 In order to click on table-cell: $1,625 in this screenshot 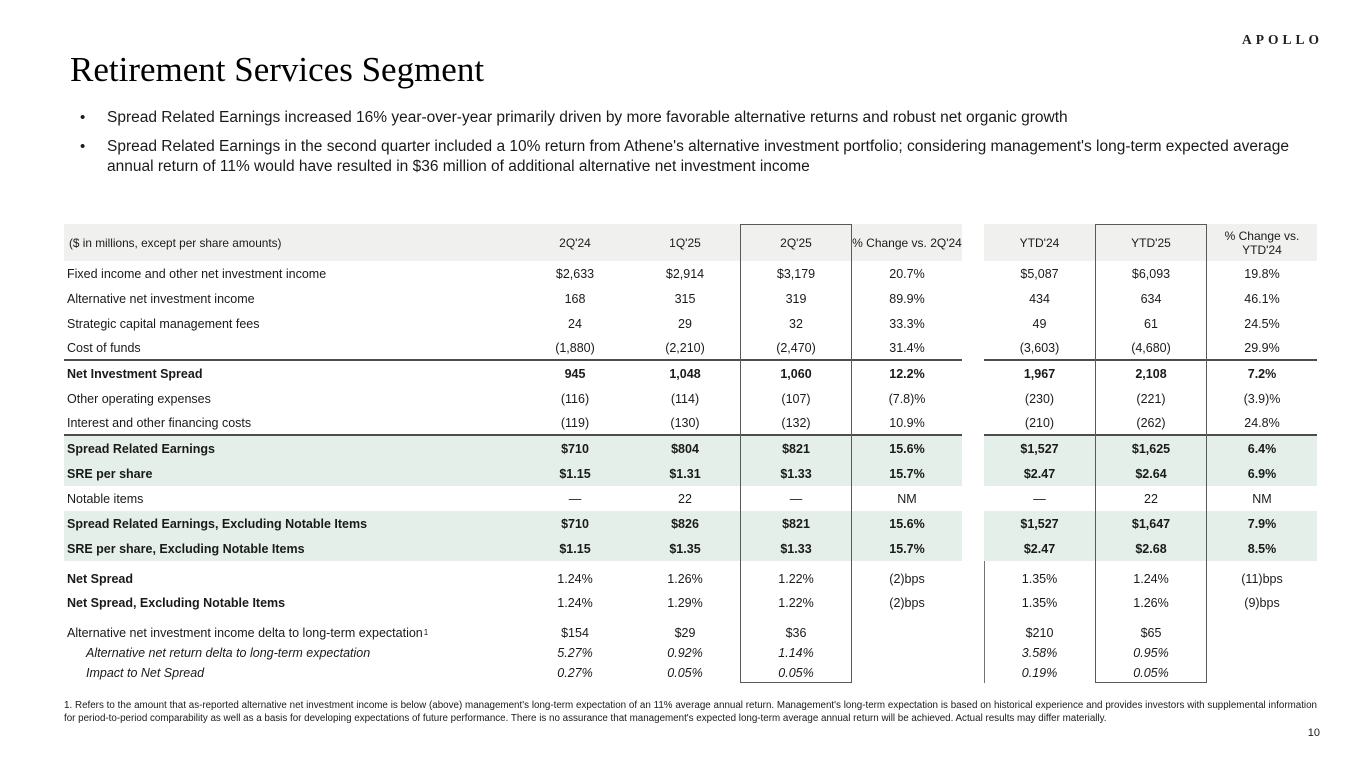, I will do `click(1151, 448)`.